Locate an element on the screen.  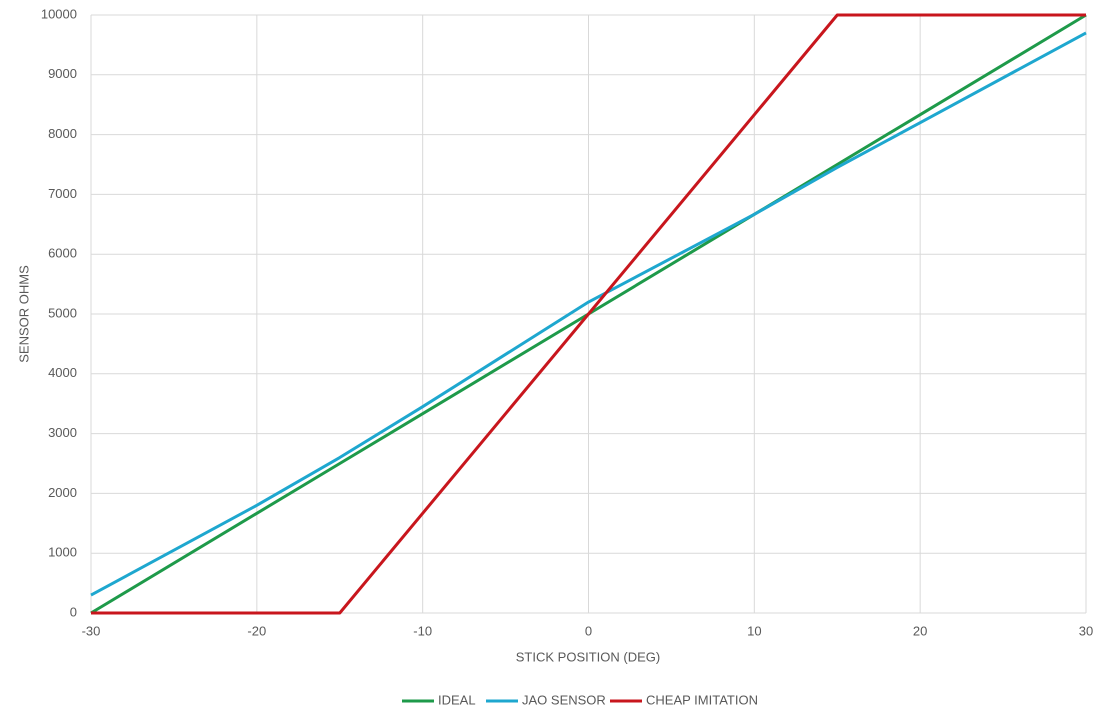
y-tick-label: 5000 is located at coordinates (62, 312).